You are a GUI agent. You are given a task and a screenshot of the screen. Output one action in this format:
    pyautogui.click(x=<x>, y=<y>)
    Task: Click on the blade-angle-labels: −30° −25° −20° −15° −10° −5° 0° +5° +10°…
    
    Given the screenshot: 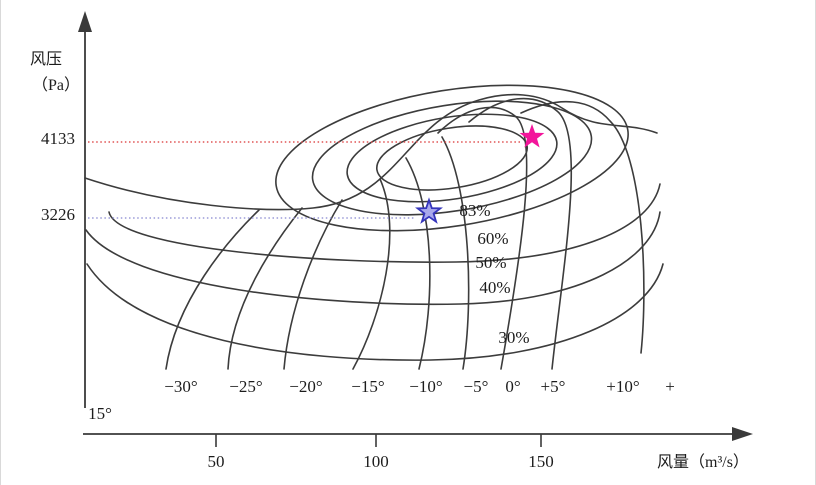 What is the action you would take?
    pyautogui.click(x=381, y=400)
    